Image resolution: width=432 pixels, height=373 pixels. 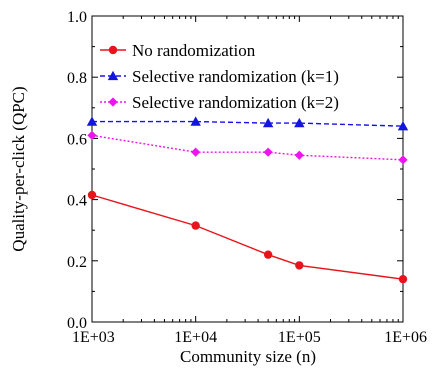 I want to click on x-tick-label: 1E+03, so click(x=93, y=337).